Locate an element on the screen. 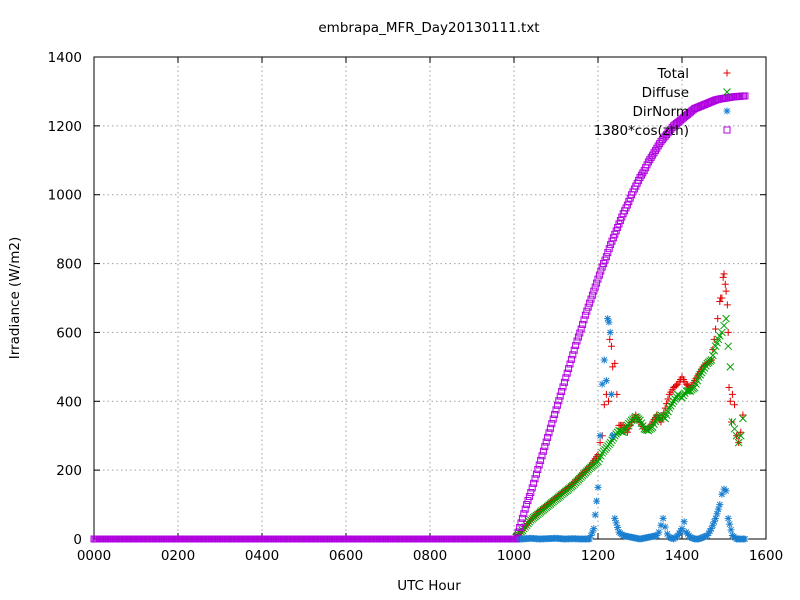 This screenshot has width=800, height=600. x-tick-label: 0400 is located at coordinates (262, 556).